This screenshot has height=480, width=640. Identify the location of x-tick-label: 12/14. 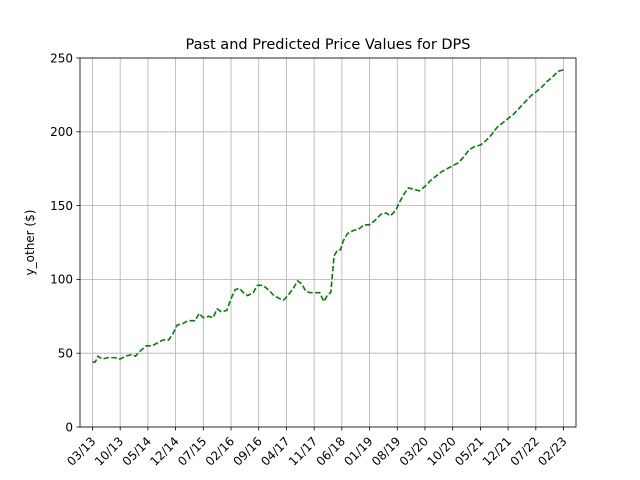
(164, 451).